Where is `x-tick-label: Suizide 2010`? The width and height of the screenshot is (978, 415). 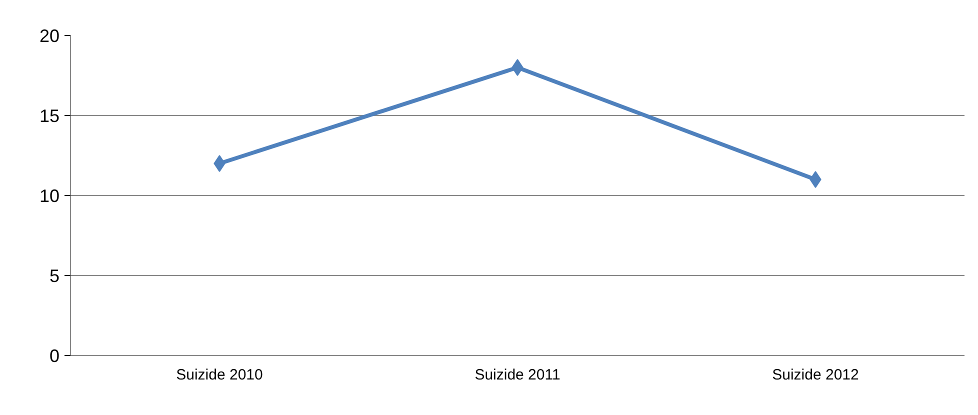 x-tick-label: Suizide 2010 is located at coordinates (219, 375).